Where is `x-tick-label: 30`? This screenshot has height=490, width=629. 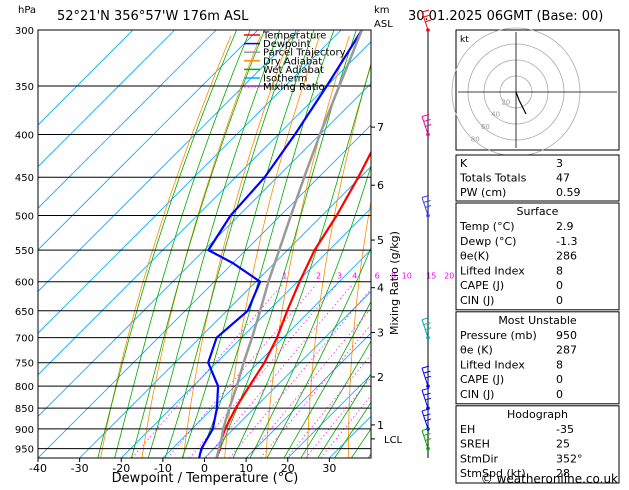 x-tick-label: 30 is located at coordinates (329, 468).